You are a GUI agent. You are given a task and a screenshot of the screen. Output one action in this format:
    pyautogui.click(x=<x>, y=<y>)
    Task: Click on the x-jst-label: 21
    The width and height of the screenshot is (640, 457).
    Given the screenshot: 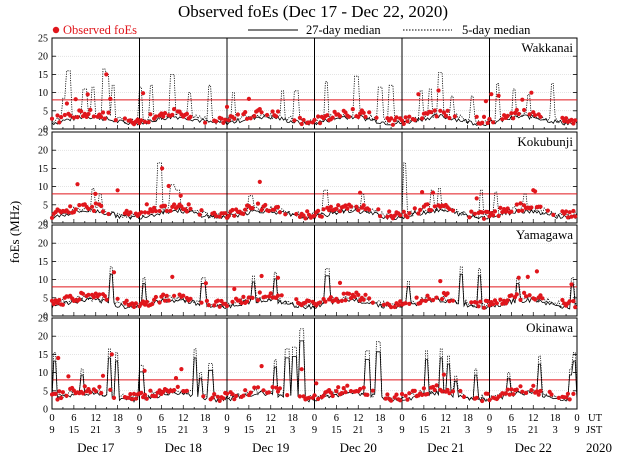 What is the action you would take?
    pyautogui.click(x=533, y=430)
    